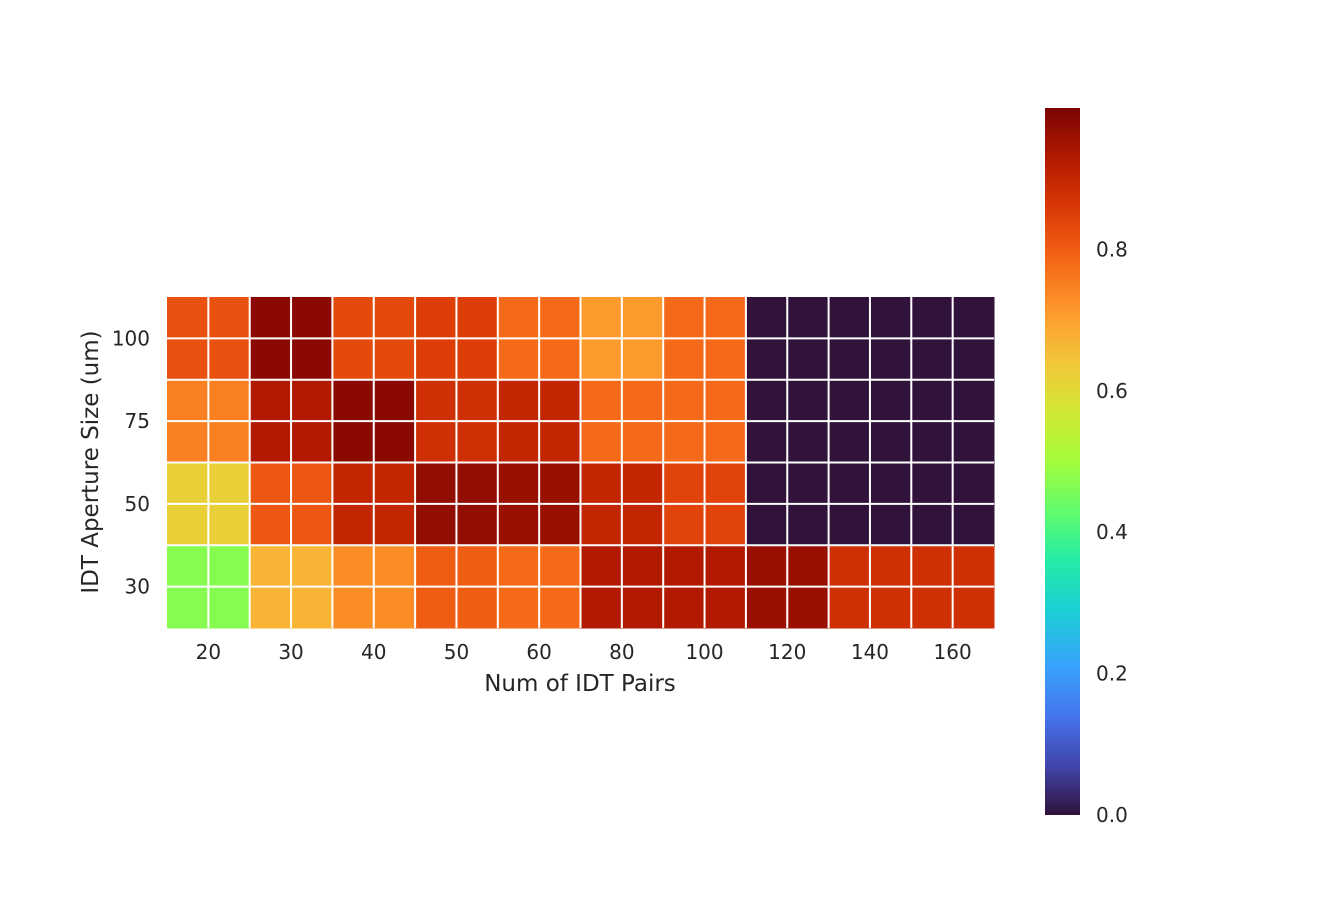  What do you see at coordinates (137, 421) in the screenshot?
I see `y-tick-label: 75` at bounding box center [137, 421].